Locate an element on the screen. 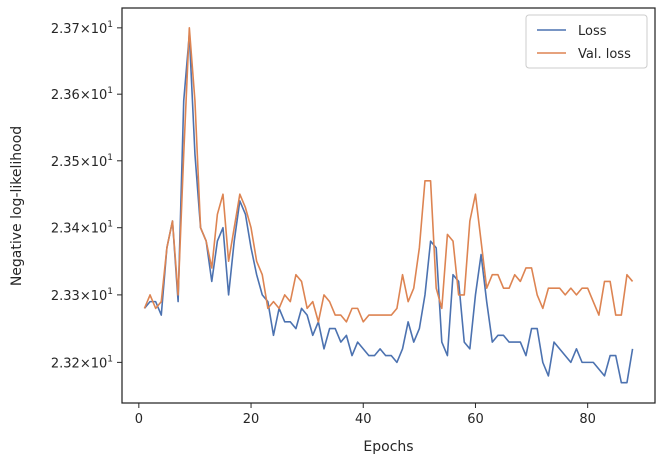 The image size is (667, 463). y-tick-label: 2.32×10¹ is located at coordinates (82, 362).